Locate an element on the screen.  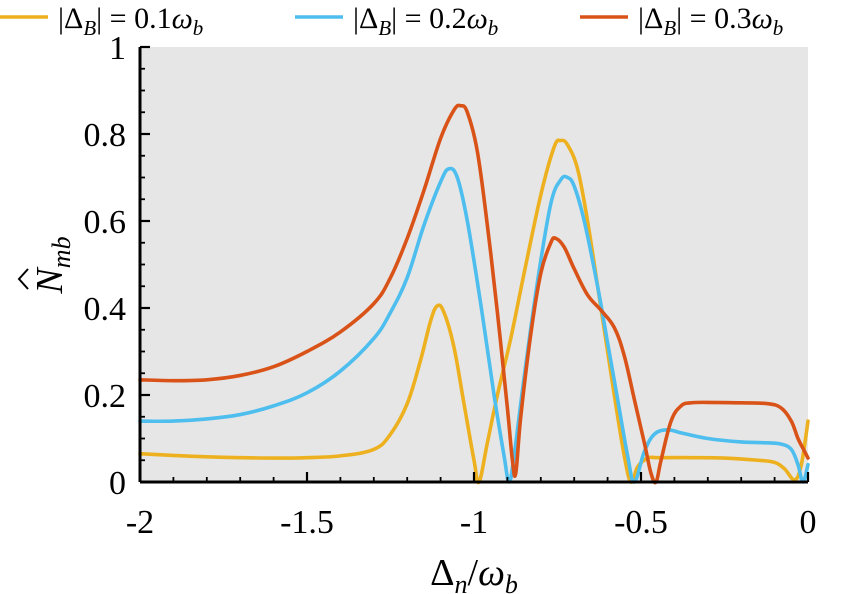
x-tick-label: 0 is located at coordinates (808, 522).